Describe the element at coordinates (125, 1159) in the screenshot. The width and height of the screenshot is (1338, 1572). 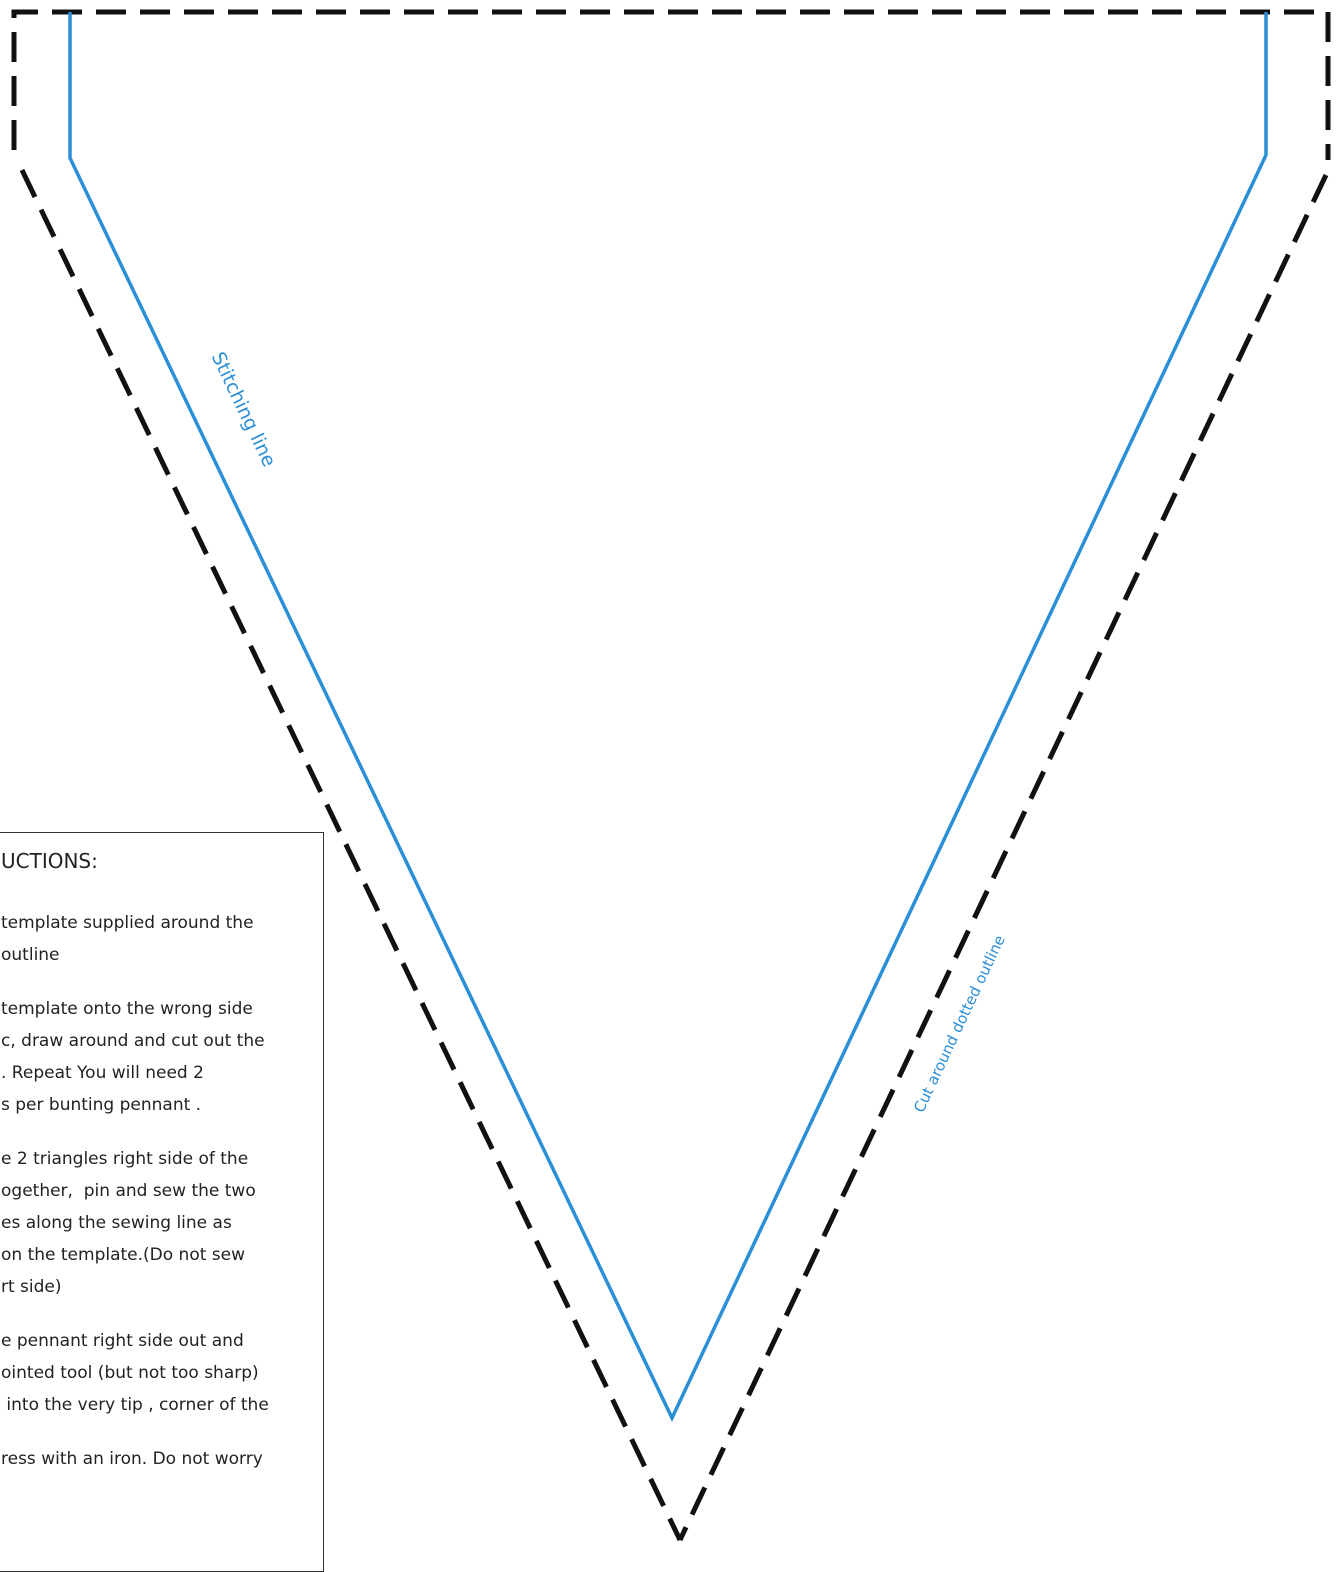
I see `instruction-line: e 2 triangles right side of the` at that location.